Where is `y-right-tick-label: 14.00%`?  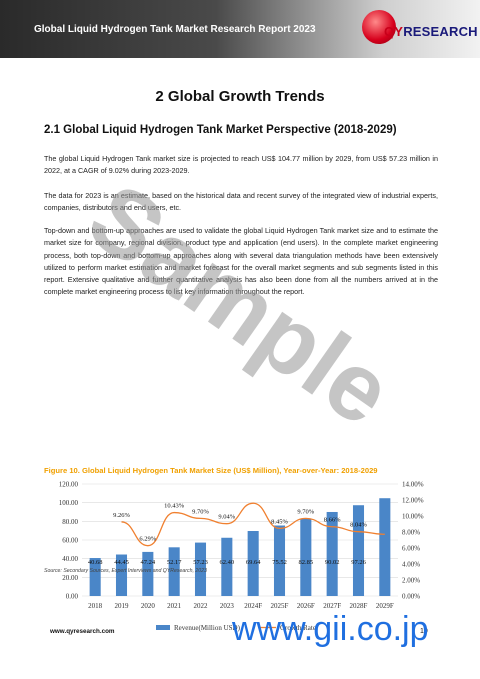 y-right-tick-label: 14.00% is located at coordinates (413, 485).